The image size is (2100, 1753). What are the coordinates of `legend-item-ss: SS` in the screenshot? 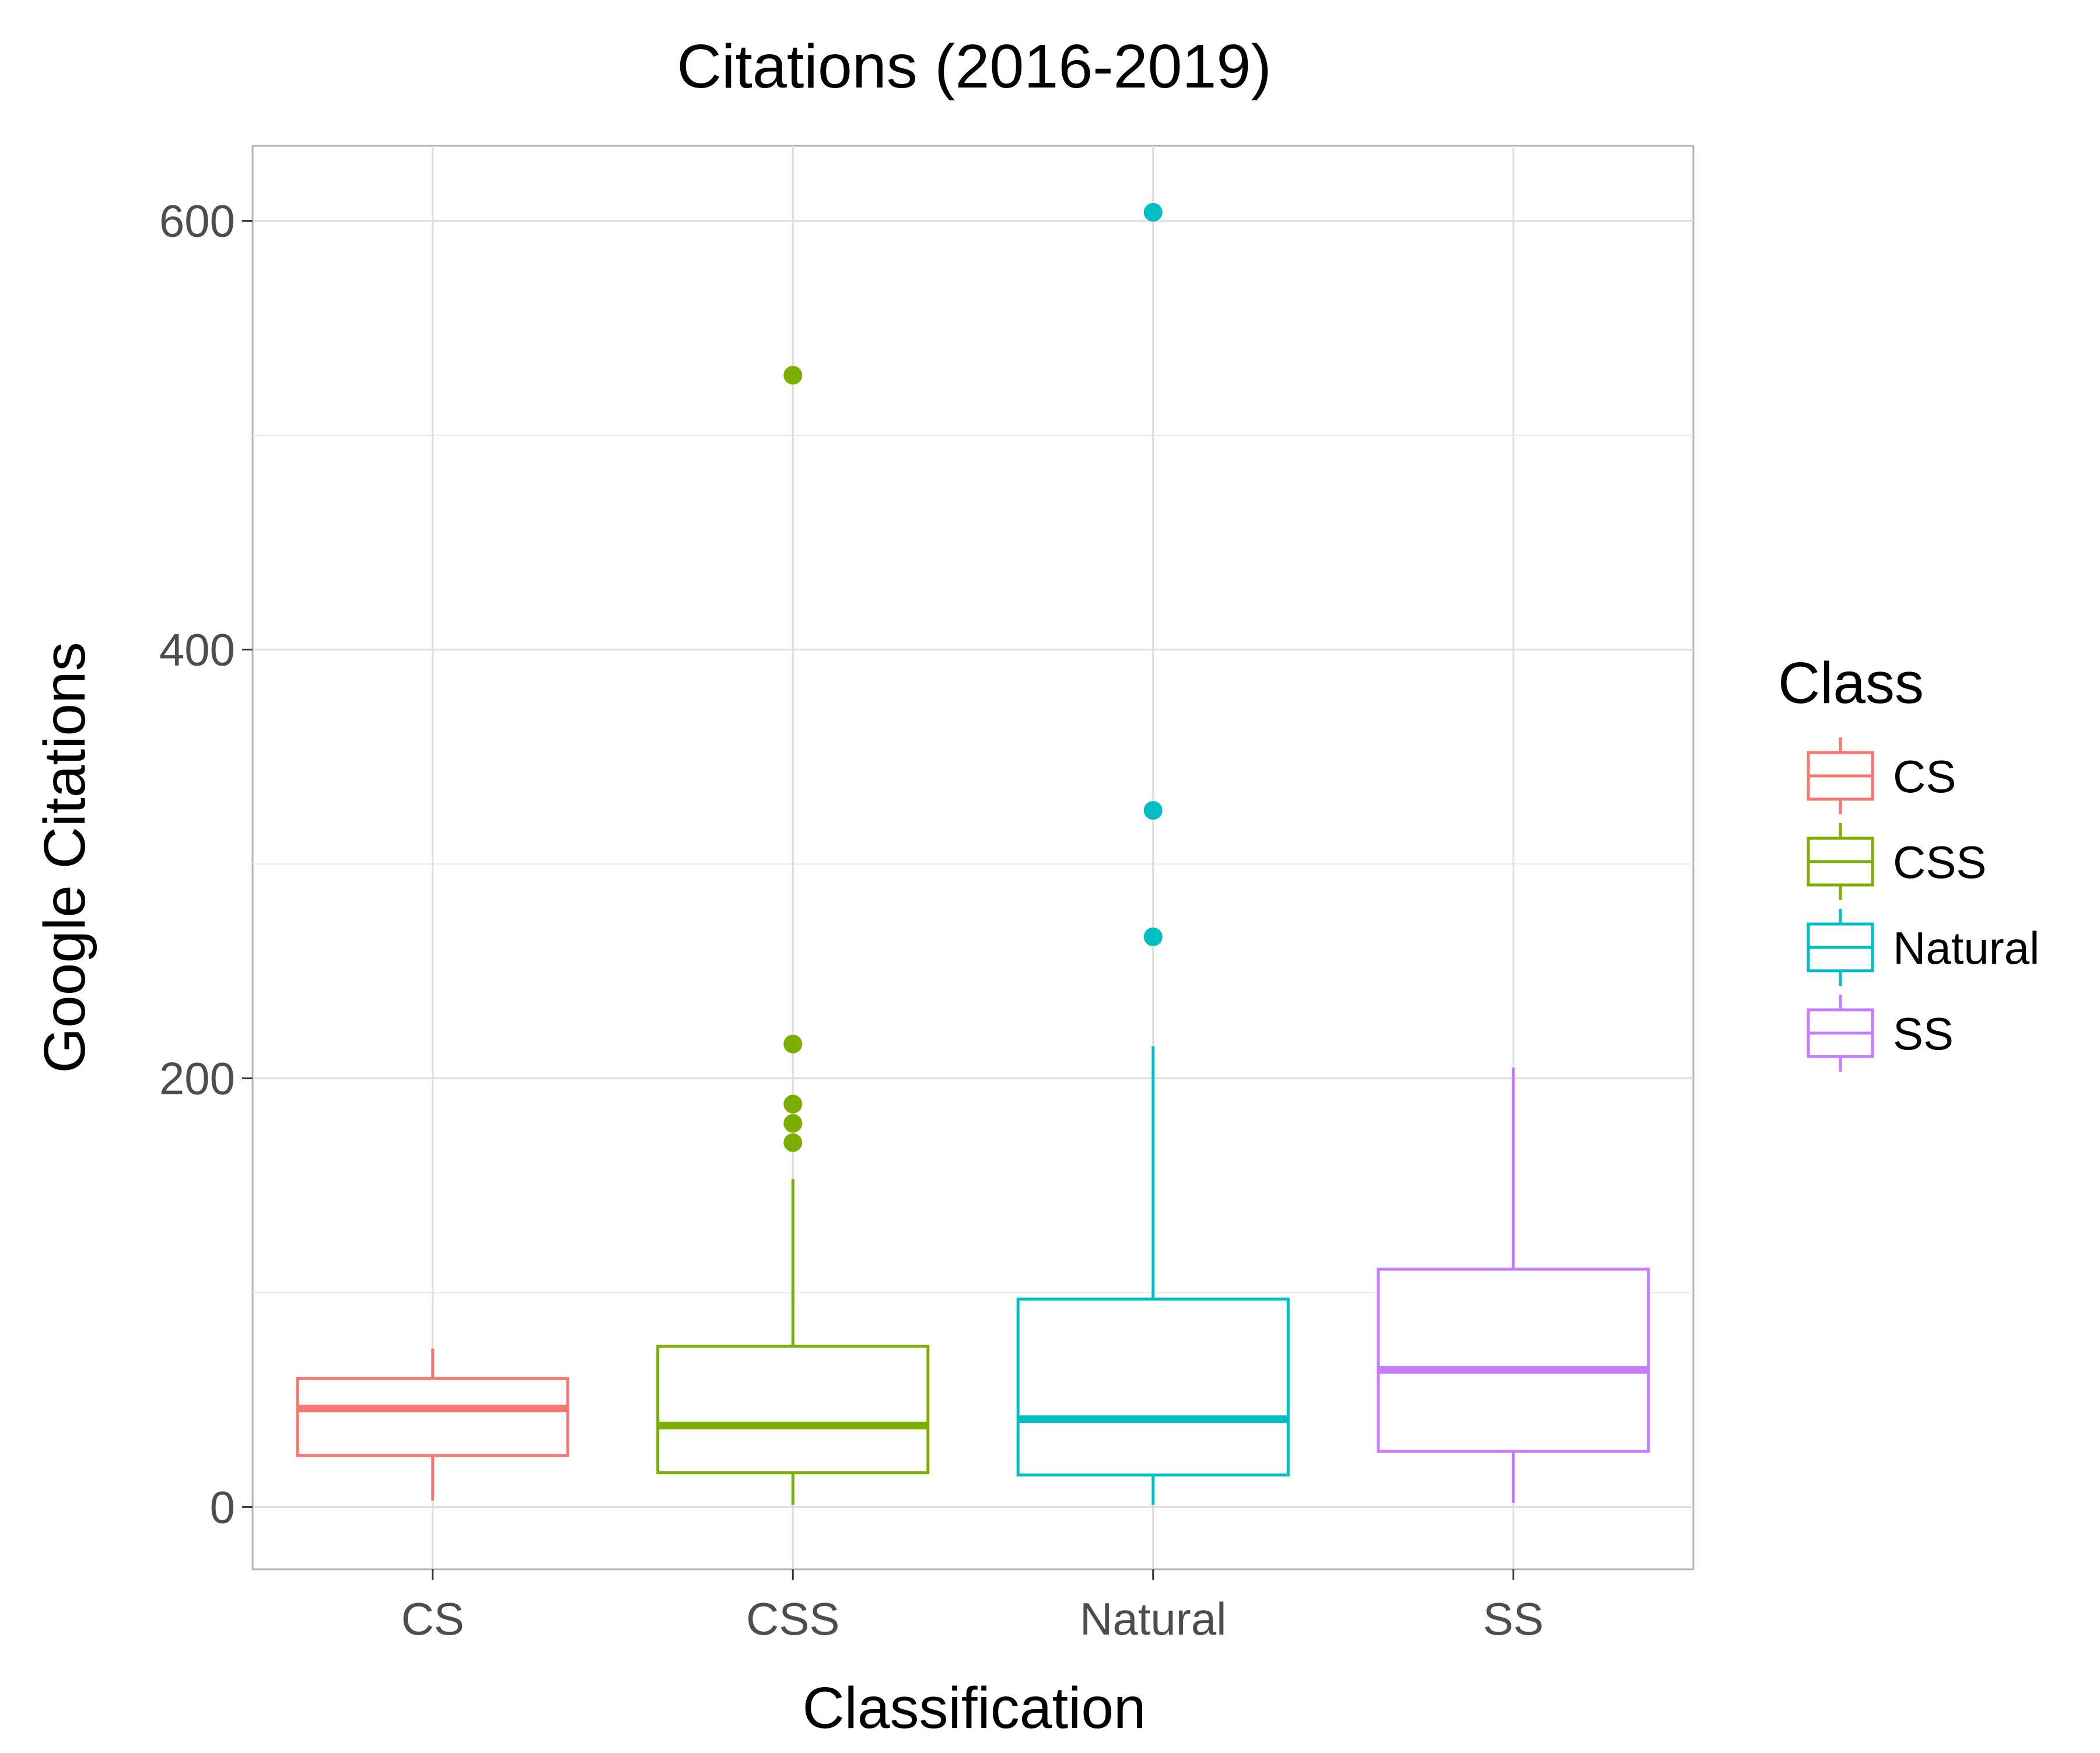 It's located at (1880, 1033).